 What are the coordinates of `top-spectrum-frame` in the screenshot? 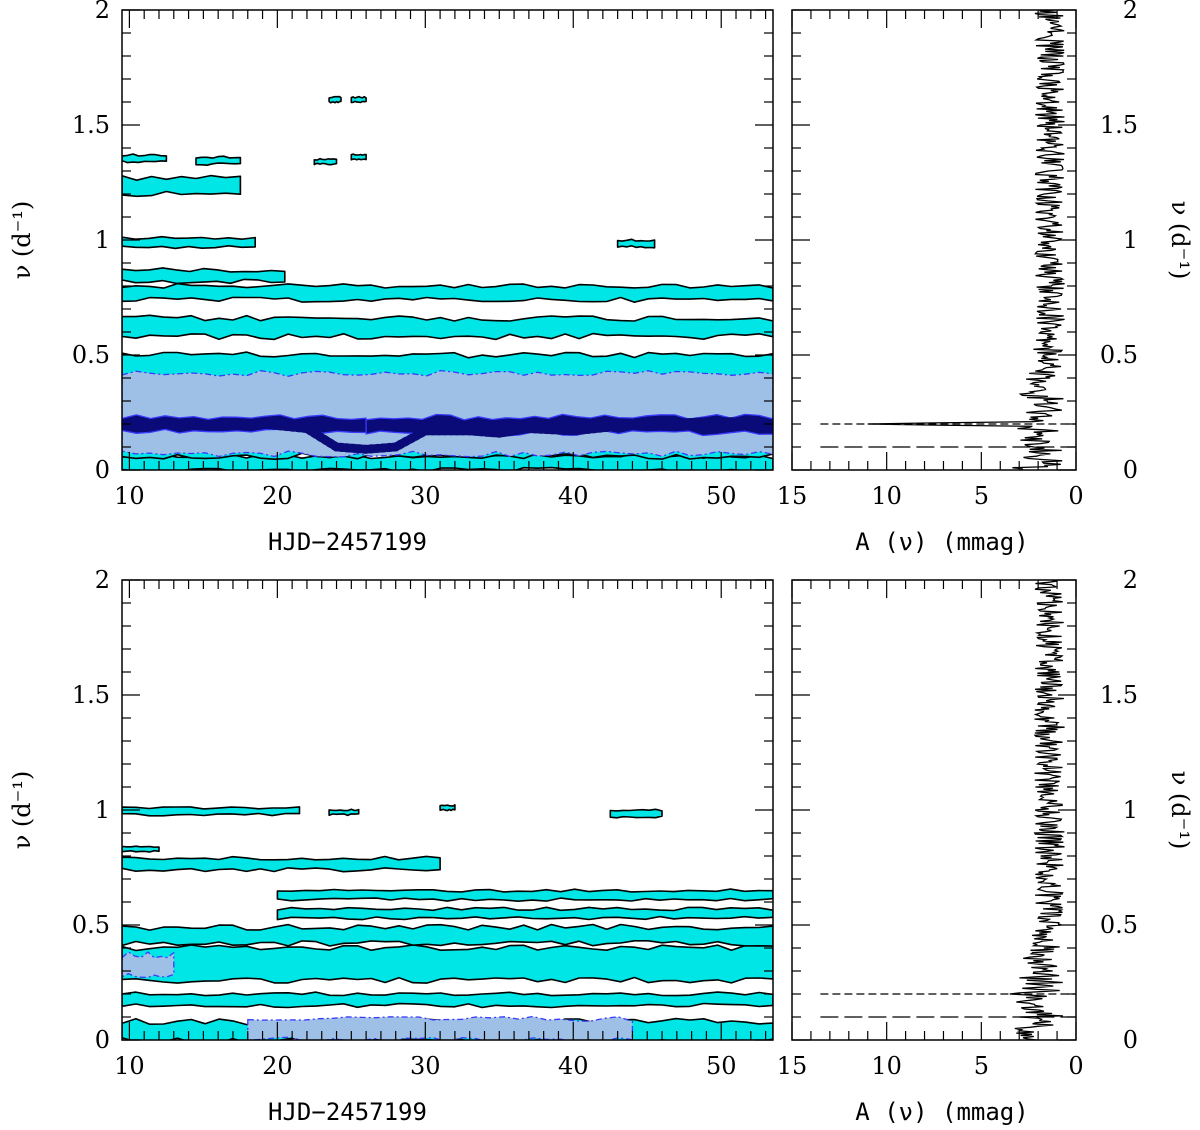 It's located at (934, 240).